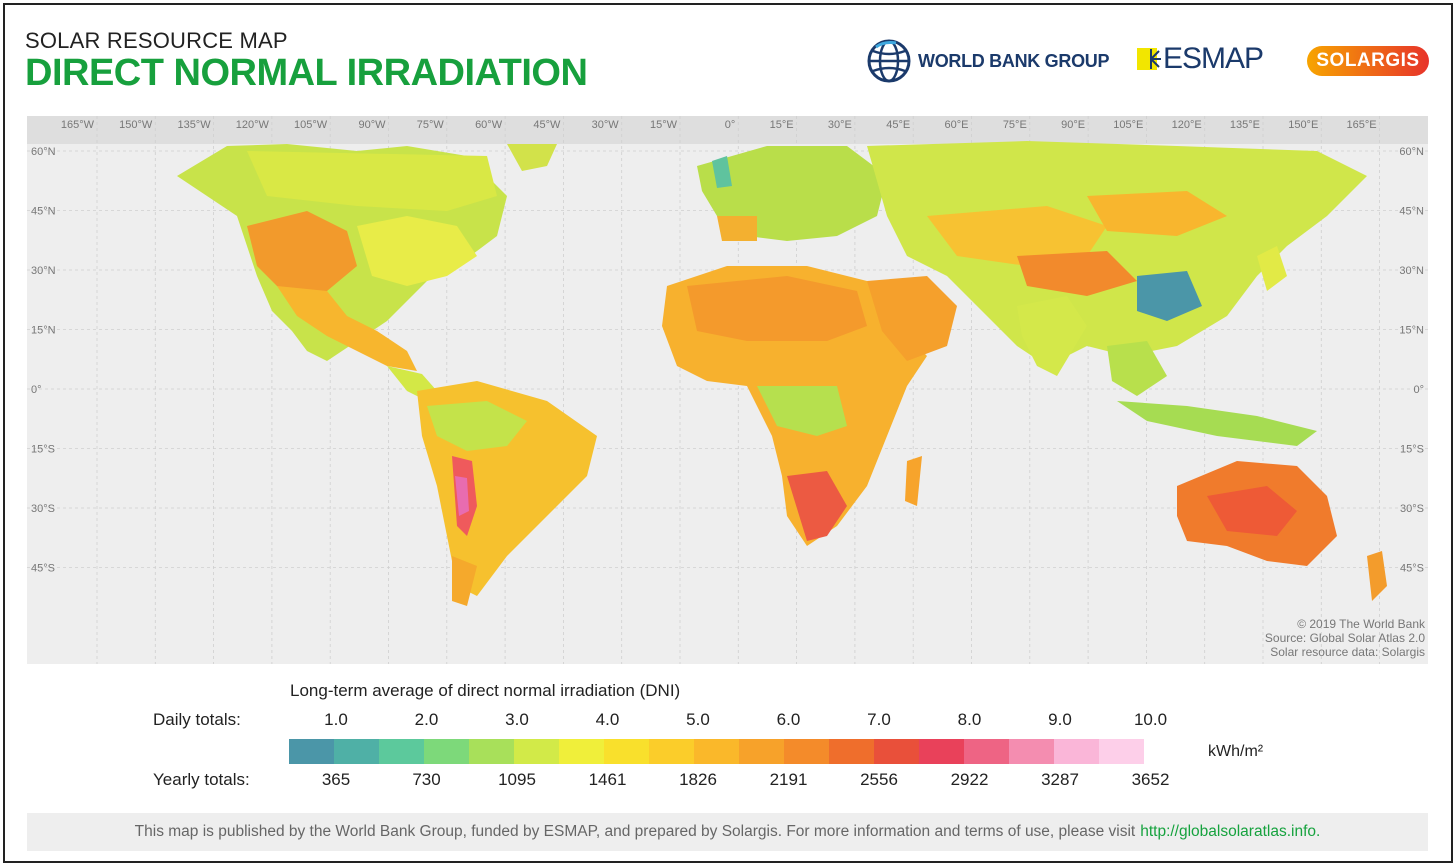 This screenshot has height=866, width=1456. Describe the element at coordinates (136, 125) in the screenshot. I see `lon-label: 150°W` at that location.